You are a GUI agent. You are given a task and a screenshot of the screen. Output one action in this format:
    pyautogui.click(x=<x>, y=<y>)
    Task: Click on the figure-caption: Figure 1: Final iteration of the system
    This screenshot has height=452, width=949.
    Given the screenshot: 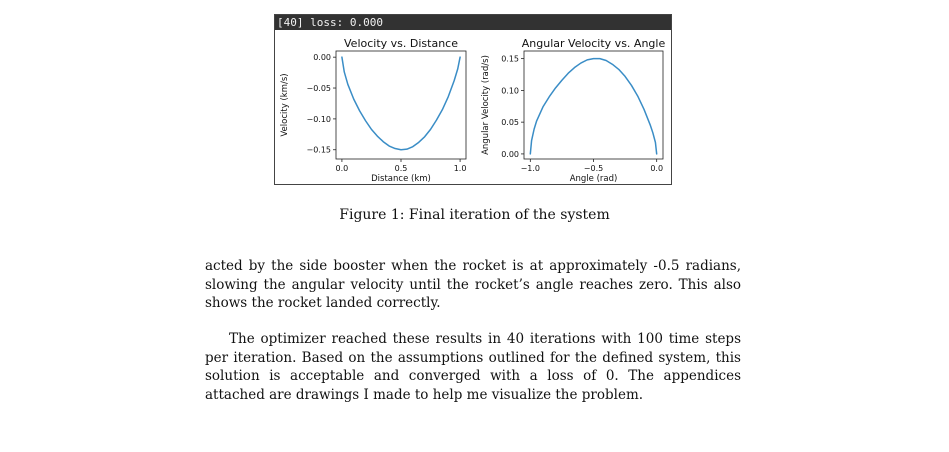 What is the action you would take?
    pyautogui.click(x=474, y=215)
    